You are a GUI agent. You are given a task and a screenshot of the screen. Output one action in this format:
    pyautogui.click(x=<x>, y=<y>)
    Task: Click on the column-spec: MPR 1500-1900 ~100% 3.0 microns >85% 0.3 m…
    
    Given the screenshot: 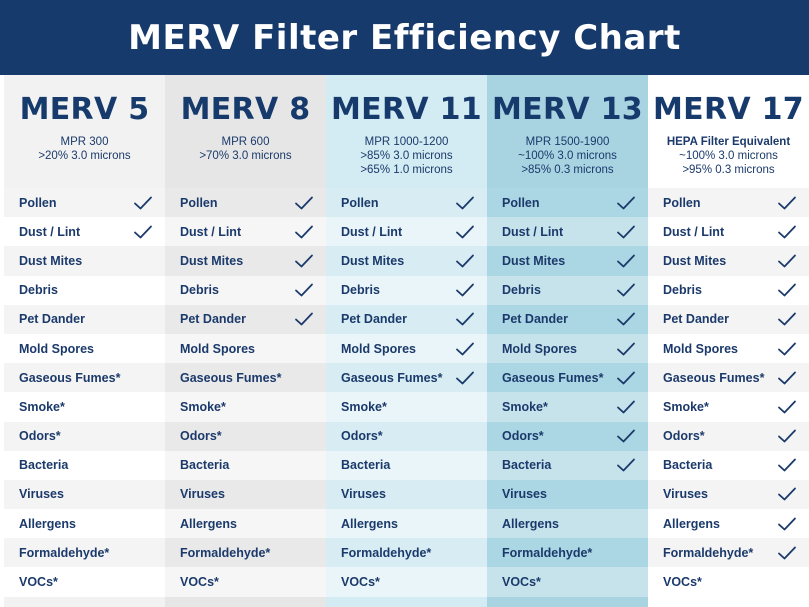 What is the action you would take?
    pyautogui.click(x=567, y=156)
    